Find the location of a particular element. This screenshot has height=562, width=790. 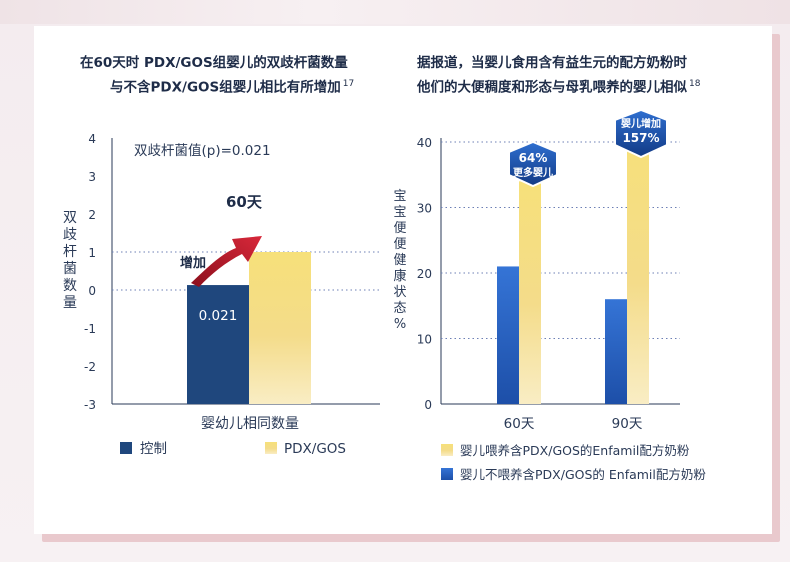

left-y-tick: -2 is located at coordinates (90, 367).